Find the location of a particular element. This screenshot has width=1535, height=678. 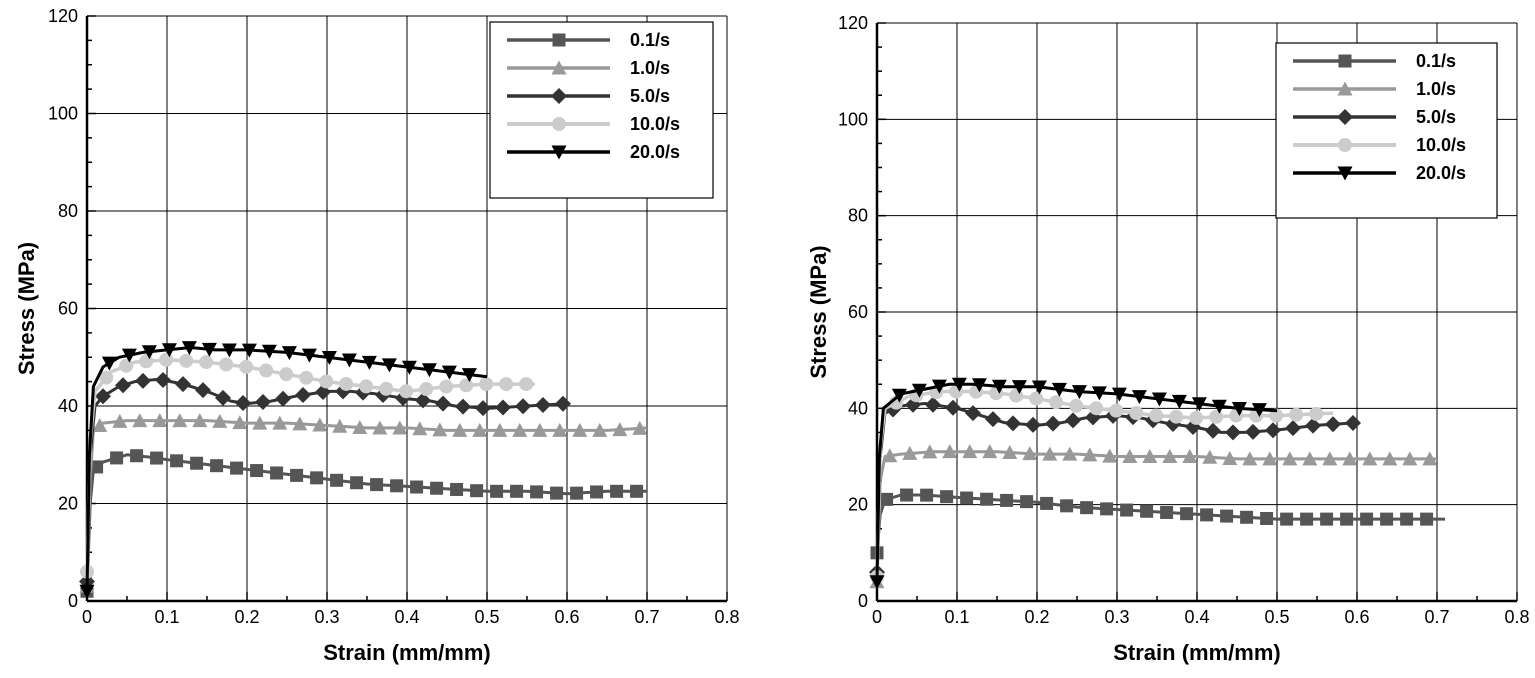

y-tick-label: 100 is located at coordinates (63, 114).